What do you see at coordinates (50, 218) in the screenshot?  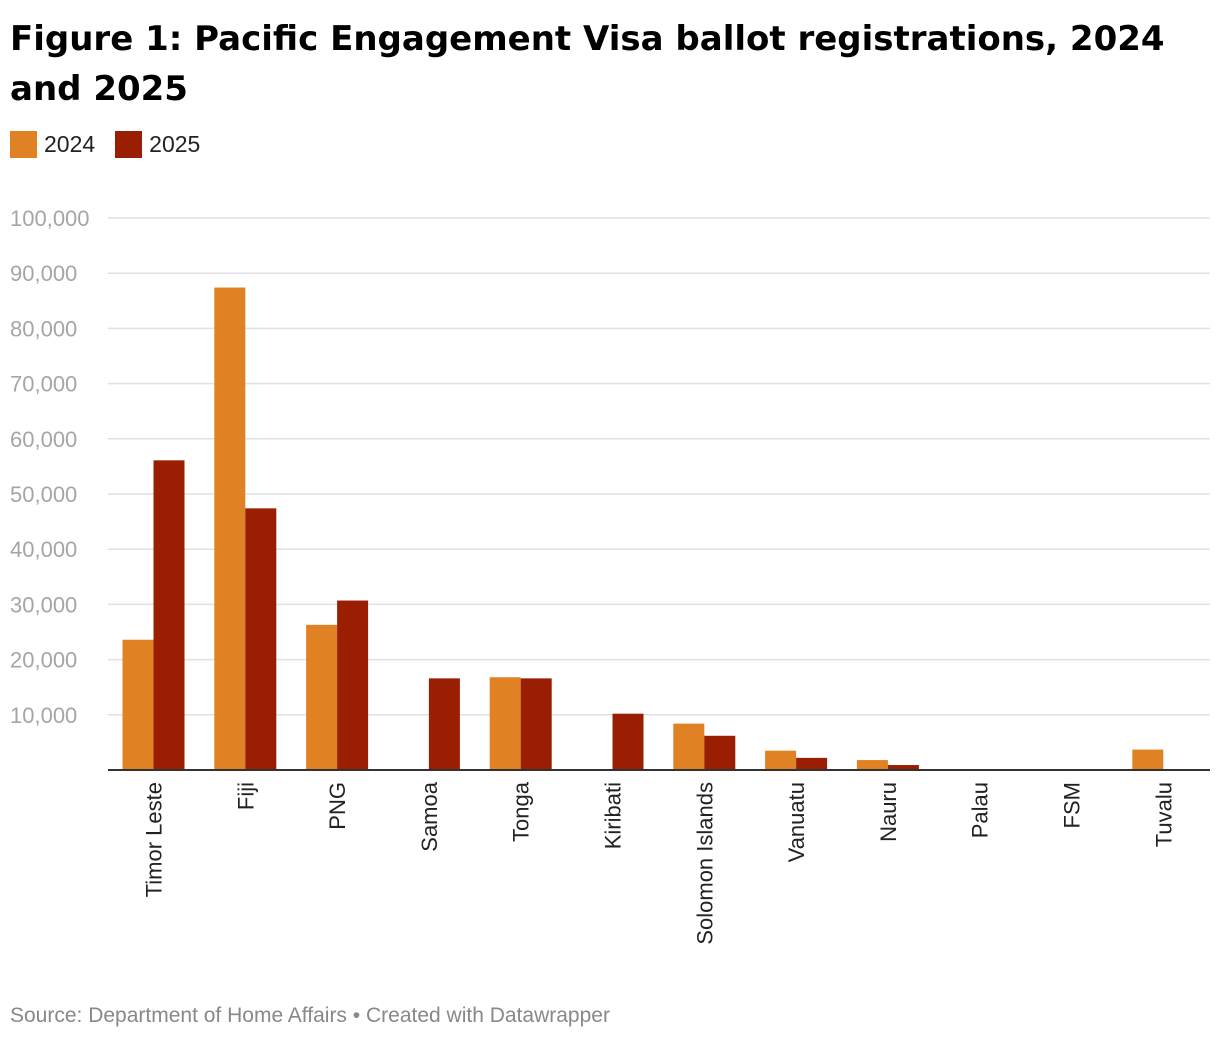 I see `y-tick-label: 100,000` at bounding box center [50, 218].